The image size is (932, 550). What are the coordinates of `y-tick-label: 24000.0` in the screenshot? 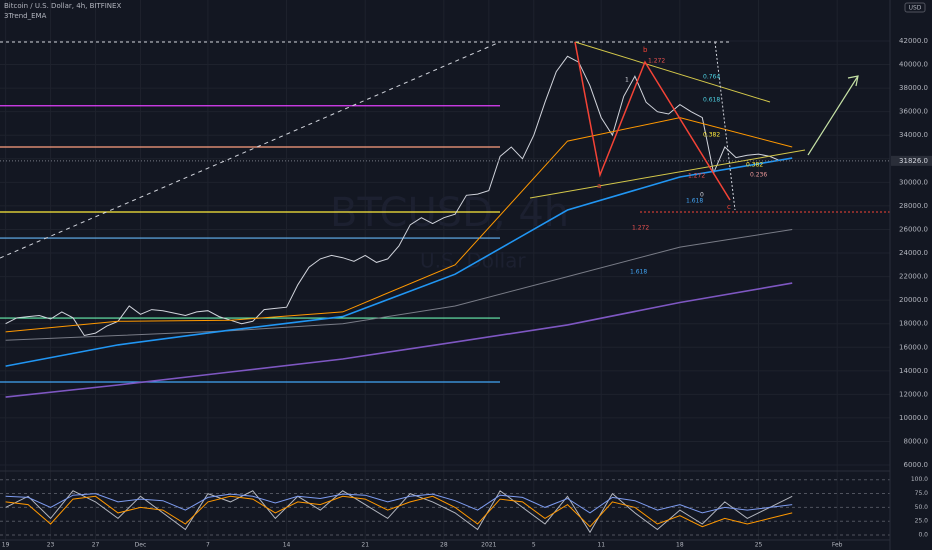 It's located at (913, 253).